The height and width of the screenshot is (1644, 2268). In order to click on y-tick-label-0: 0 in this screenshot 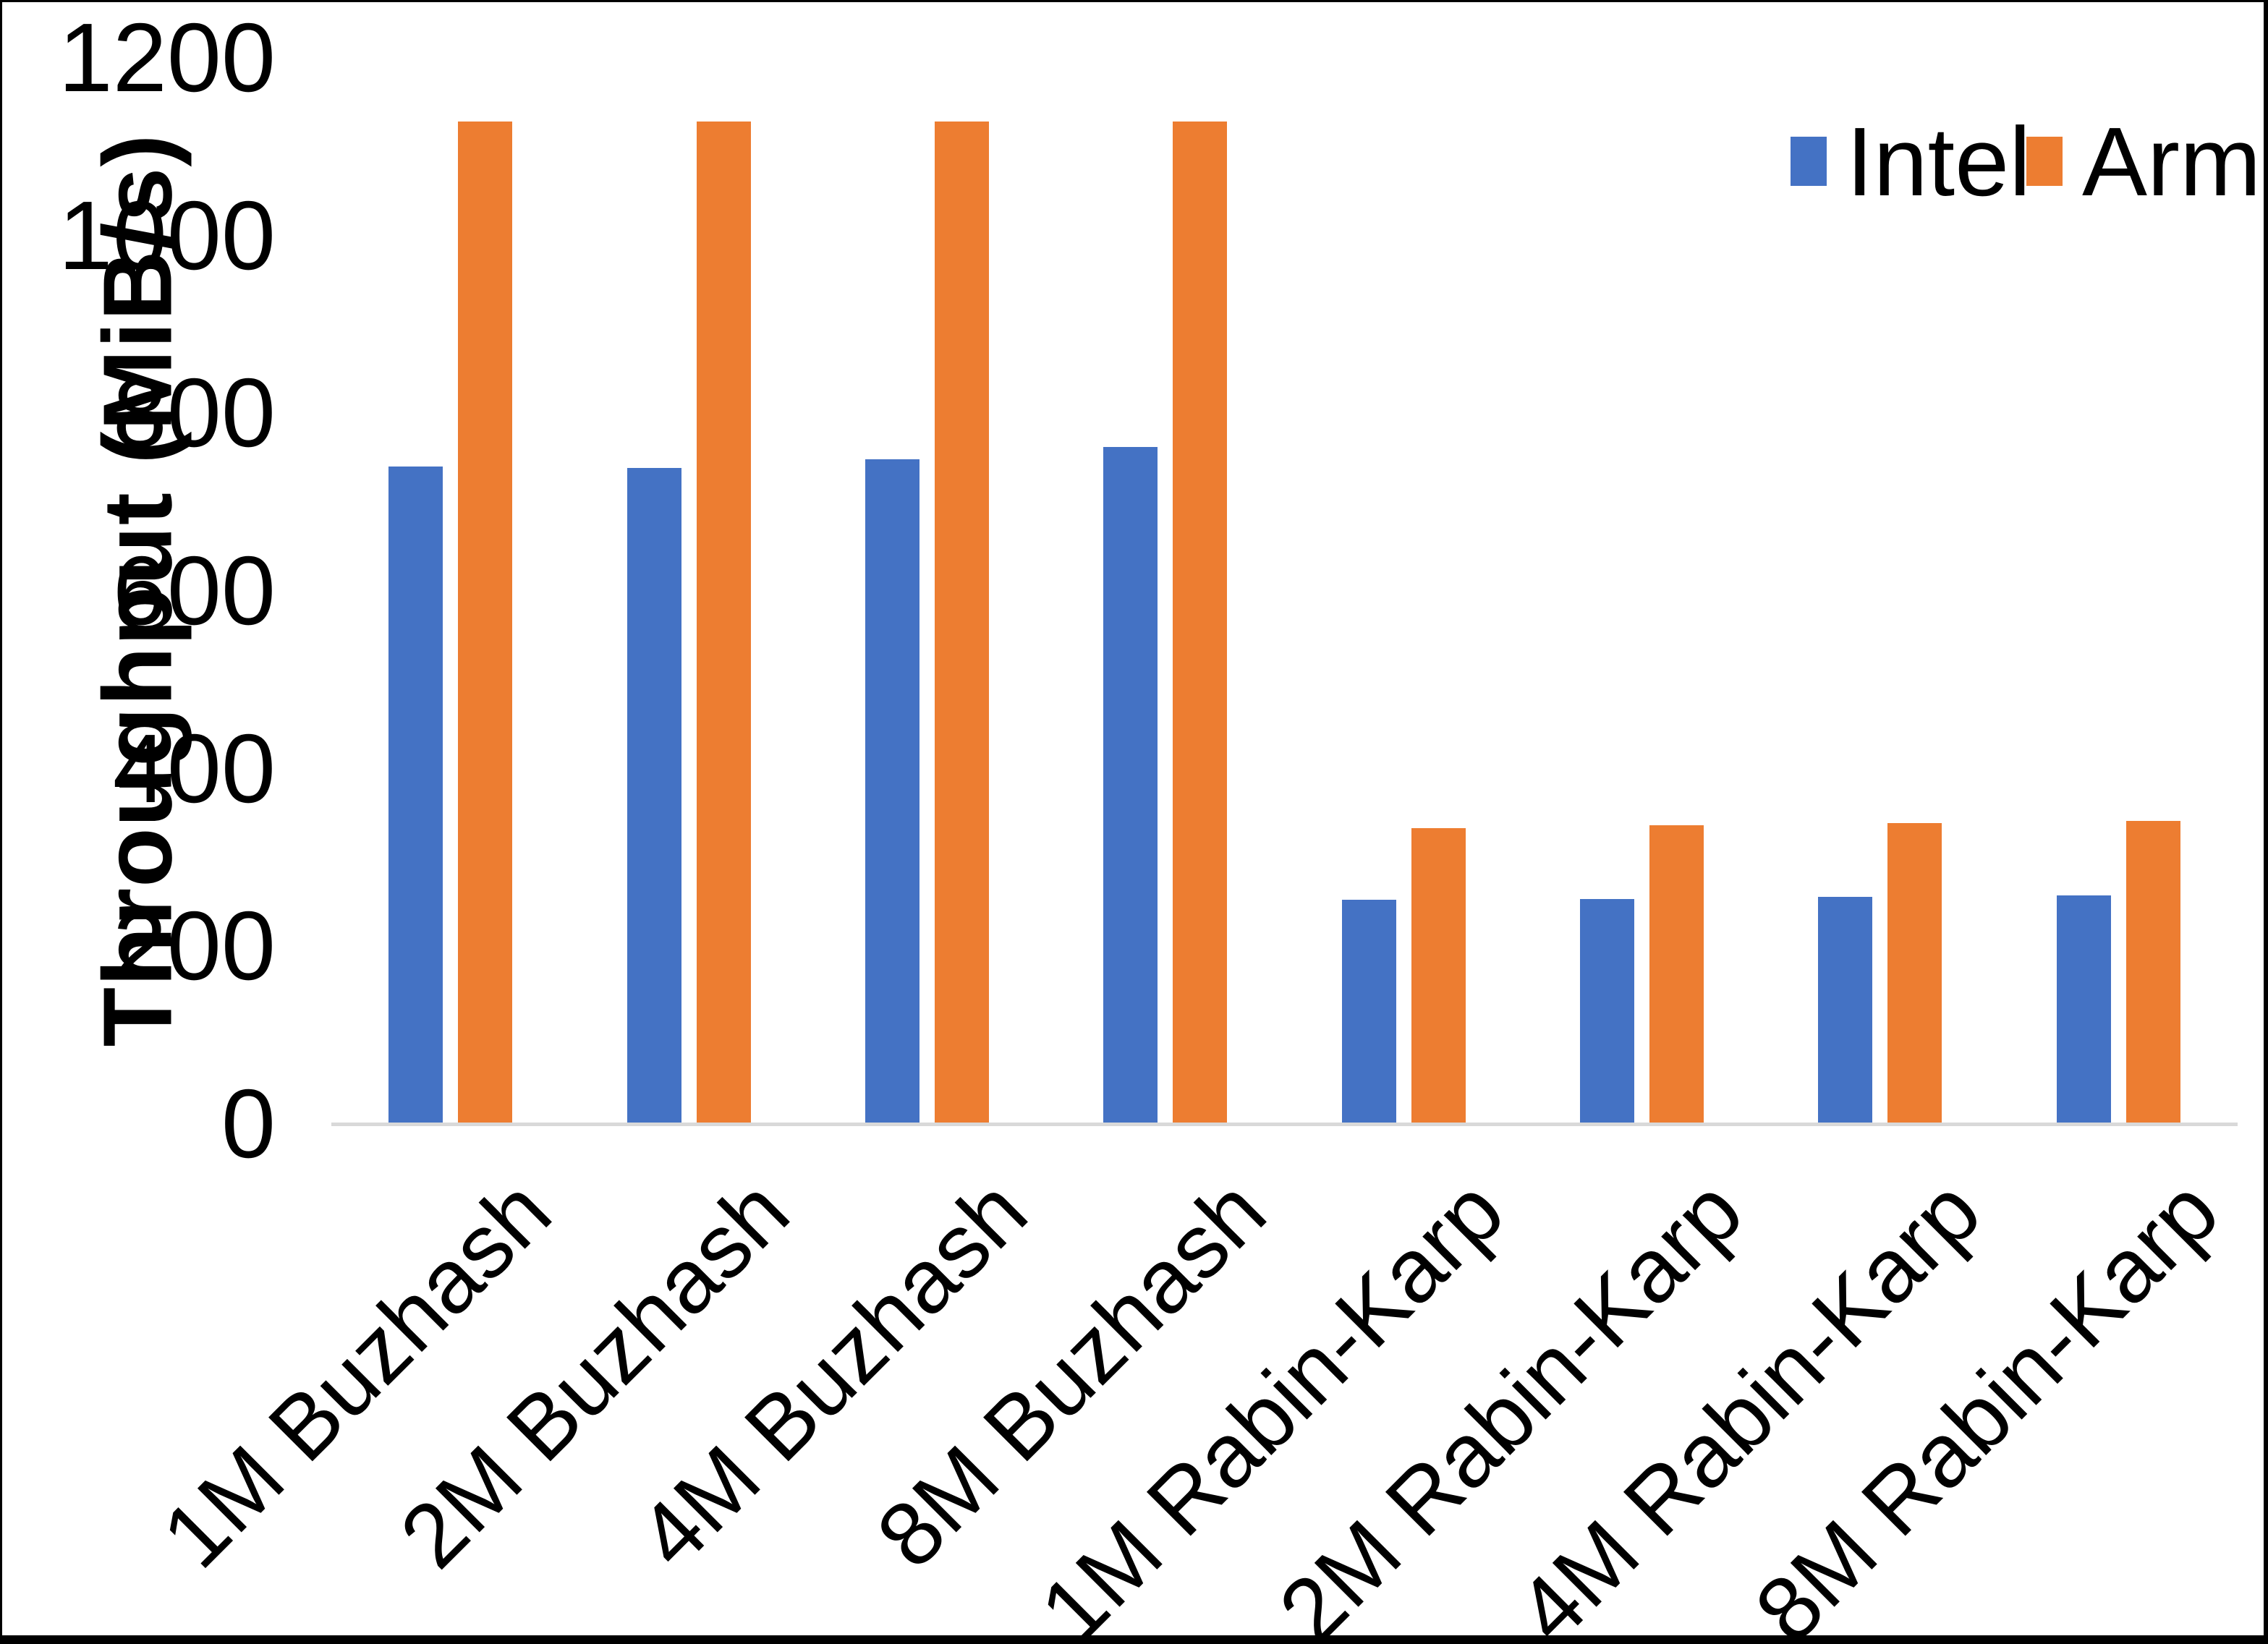, I will do `click(248, 1123)`.